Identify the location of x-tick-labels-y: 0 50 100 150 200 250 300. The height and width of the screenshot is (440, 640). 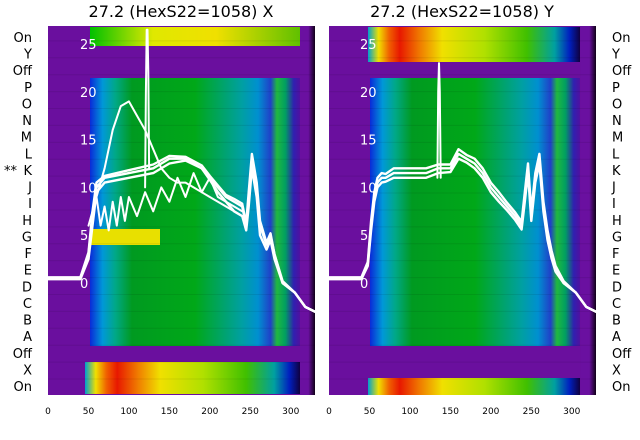
(453, 412).